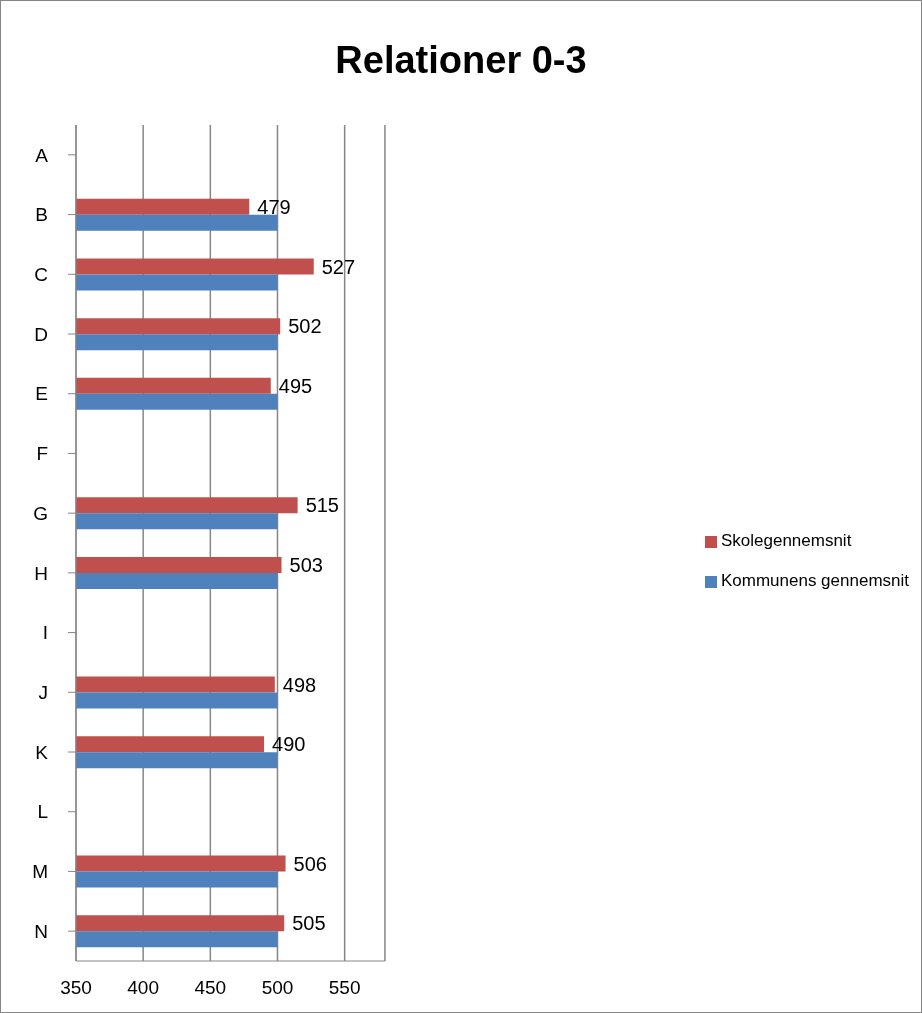 Image resolution: width=922 pixels, height=1013 pixels. What do you see at coordinates (344, 988) in the screenshot?
I see `x-tick-label: 550` at bounding box center [344, 988].